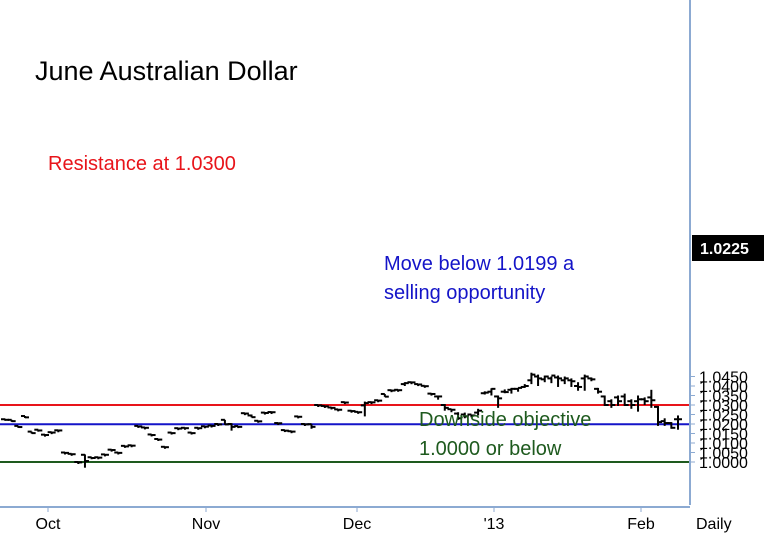 The image size is (779, 543). What do you see at coordinates (494, 524) in the screenshot?
I see `x-tick-label: '13` at bounding box center [494, 524].